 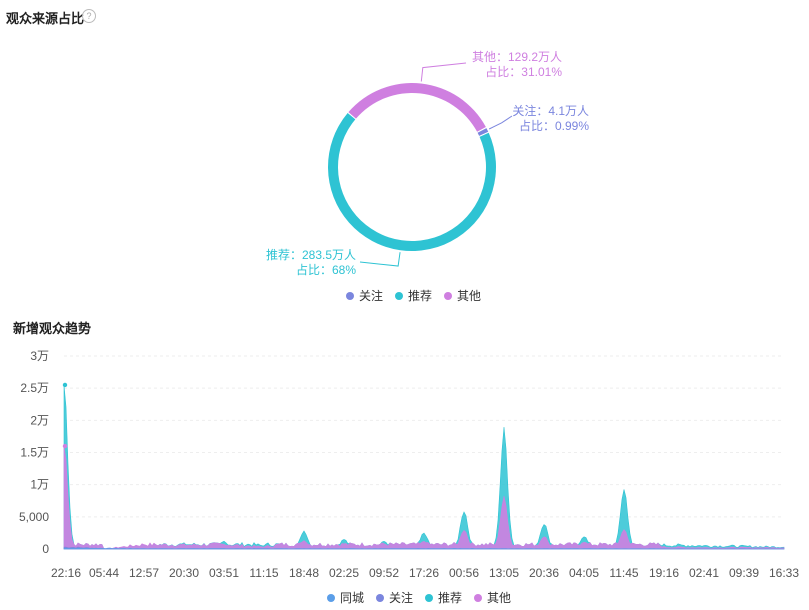 What do you see at coordinates (311, 255) in the screenshot?
I see `donut-label-1: 推荐：283.5万人` at bounding box center [311, 255].